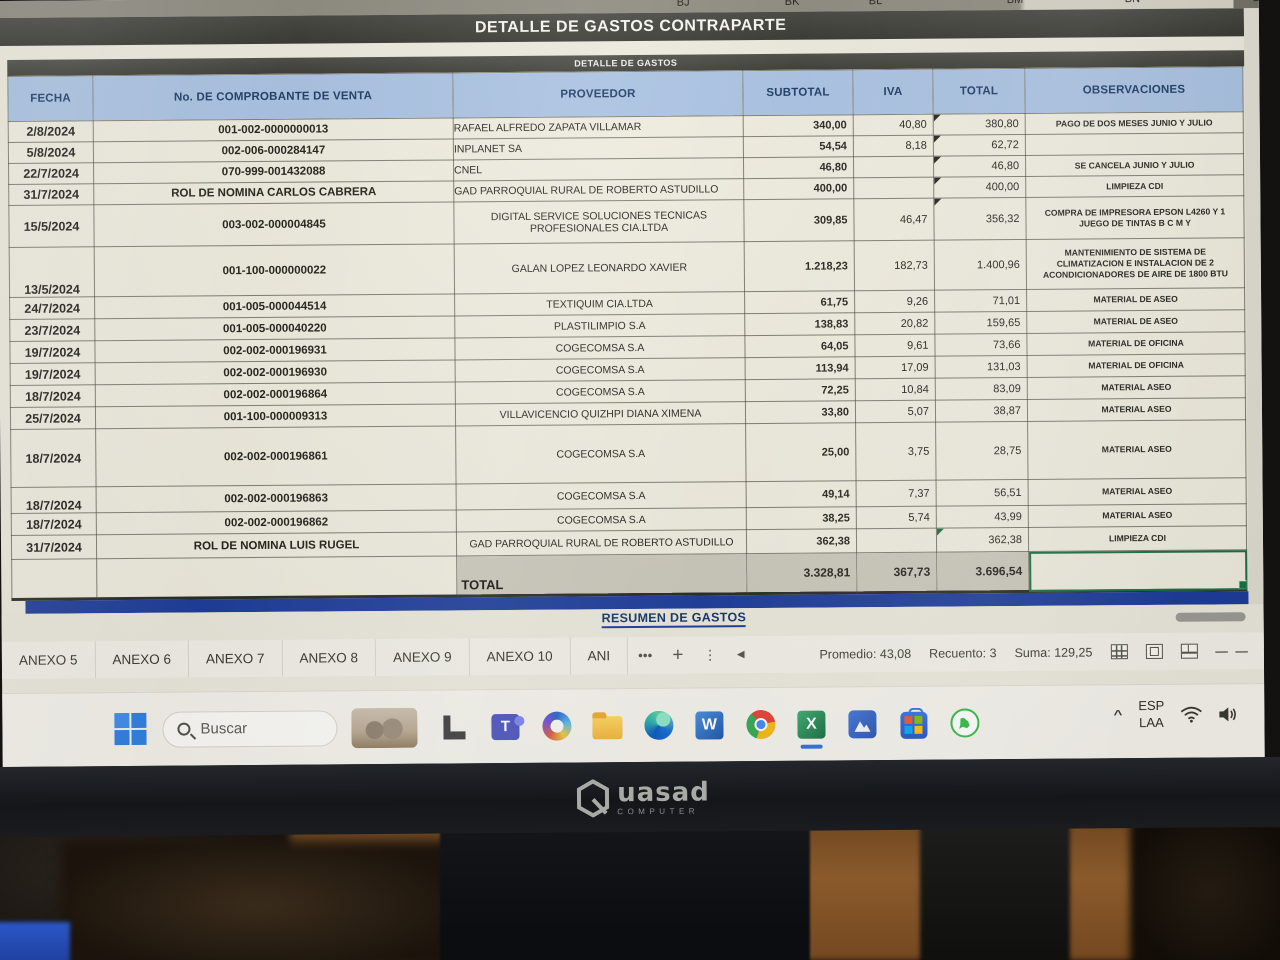 The image size is (1280, 960). What do you see at coordinates (275, 416) in the screenshot?
I see `cell-comprobante: 001-100-000009313` at bounding box center [275, 416].